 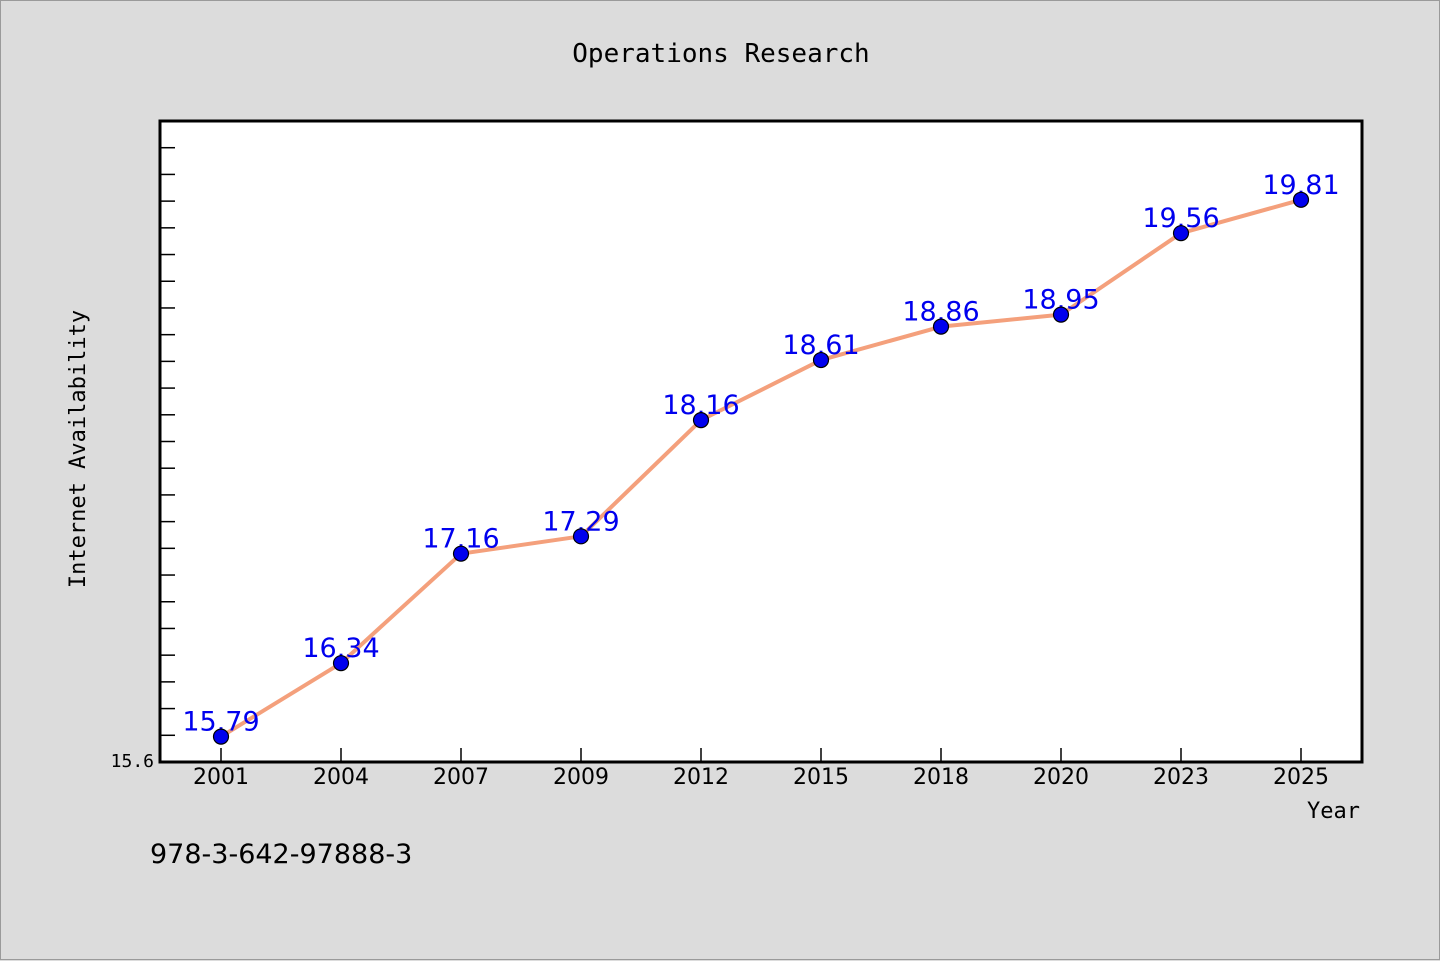 I want to click on x-tick-label: 2025, so click(x=1301, y=777).